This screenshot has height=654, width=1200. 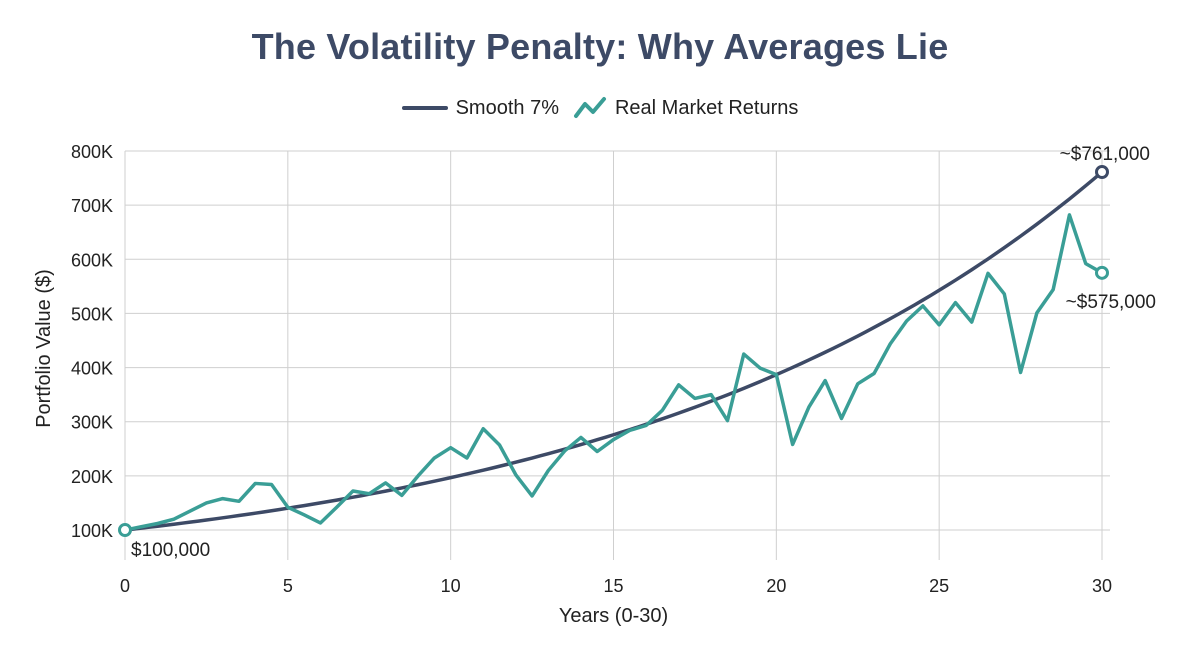 I want to click on y-tick-label: 100K, so click(x=92, y=531).